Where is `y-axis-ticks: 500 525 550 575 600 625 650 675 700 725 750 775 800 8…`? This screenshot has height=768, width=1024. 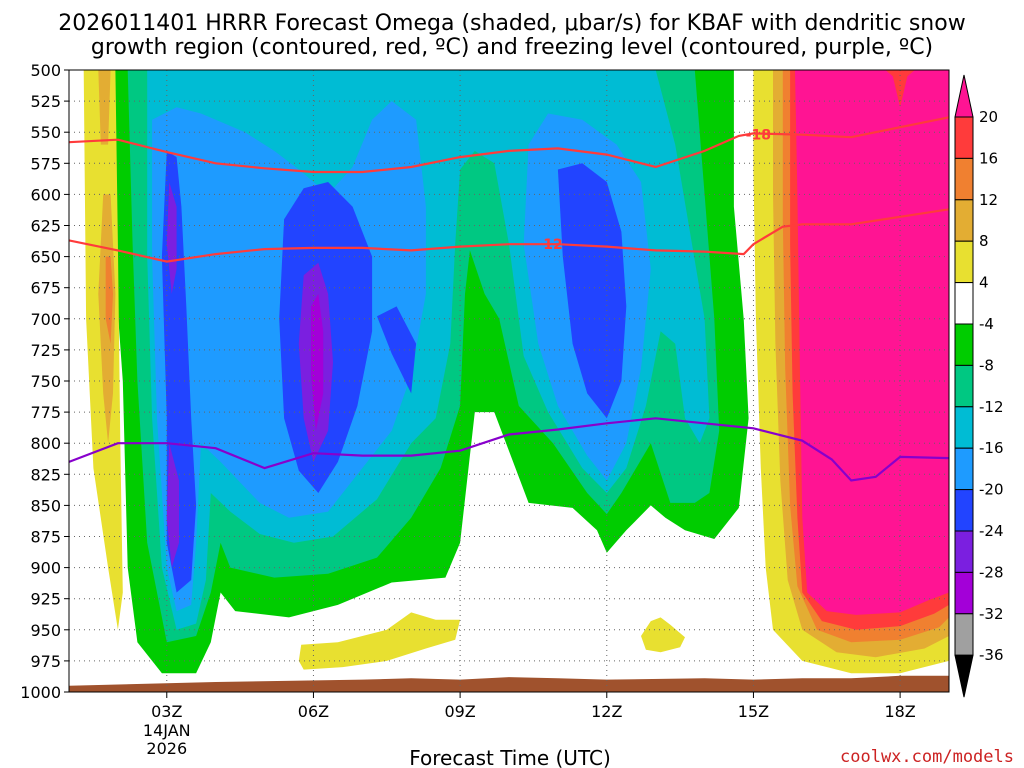 y-axis-ticks: 500 525 550 575 600 625 650 675 700 725 750 775 800 8… is located at coordinates (44, 381).